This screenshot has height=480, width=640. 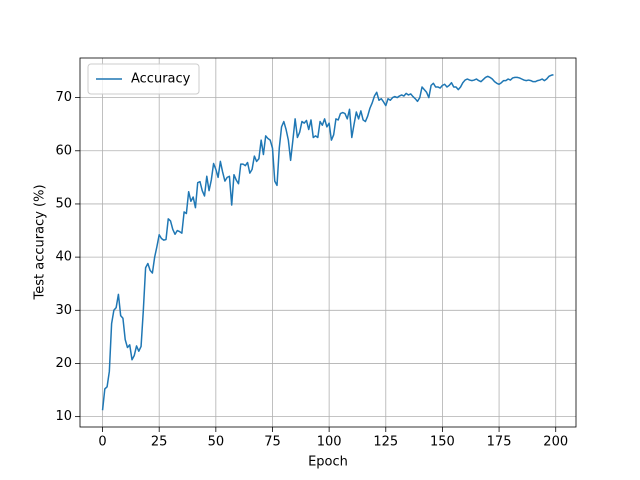 What do you see at coordinates (272, 442) in the screenshot?
I see `x-tick-label: 75` at bounding box center [272, 442].